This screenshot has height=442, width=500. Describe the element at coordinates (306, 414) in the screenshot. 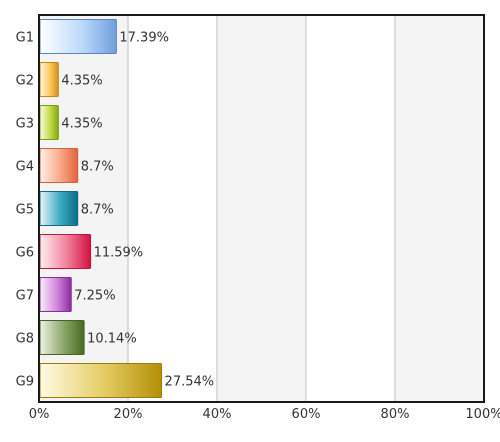

I see `x-tick-label: 60%` at that location.